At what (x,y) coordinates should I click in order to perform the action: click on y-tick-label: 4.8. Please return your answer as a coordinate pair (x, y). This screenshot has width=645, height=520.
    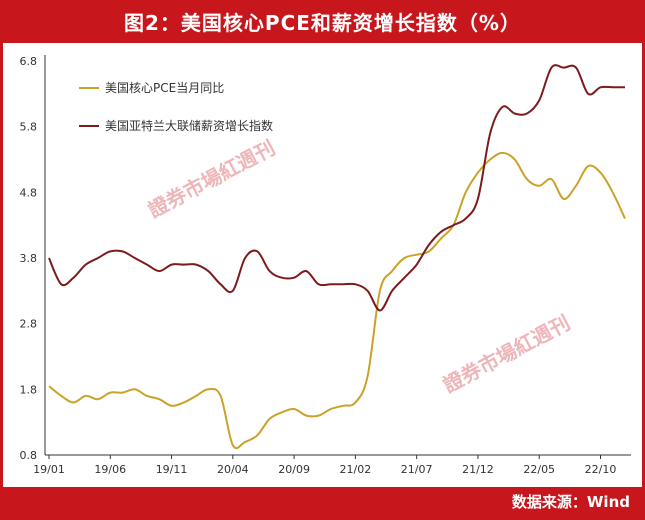
    Looking at the image, I should click on (29, 192).